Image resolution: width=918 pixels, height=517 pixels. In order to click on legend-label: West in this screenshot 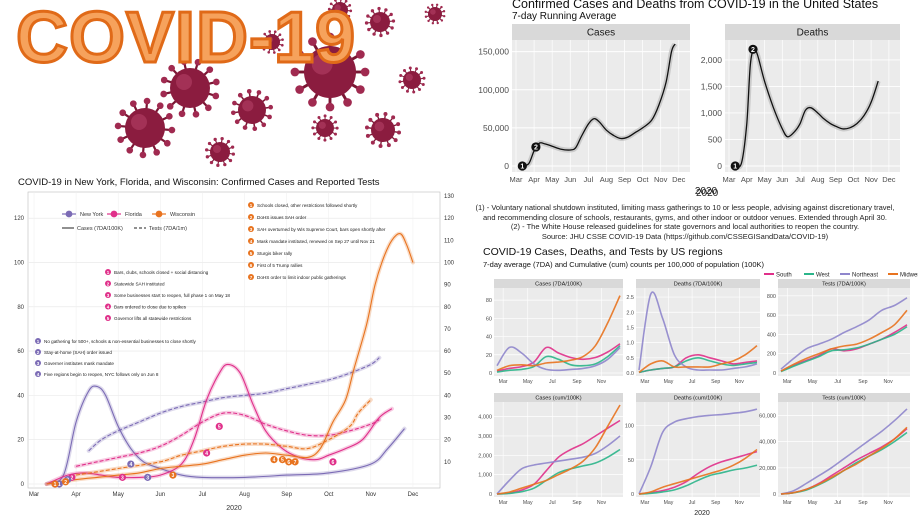, I will do `click(823, 276)`.